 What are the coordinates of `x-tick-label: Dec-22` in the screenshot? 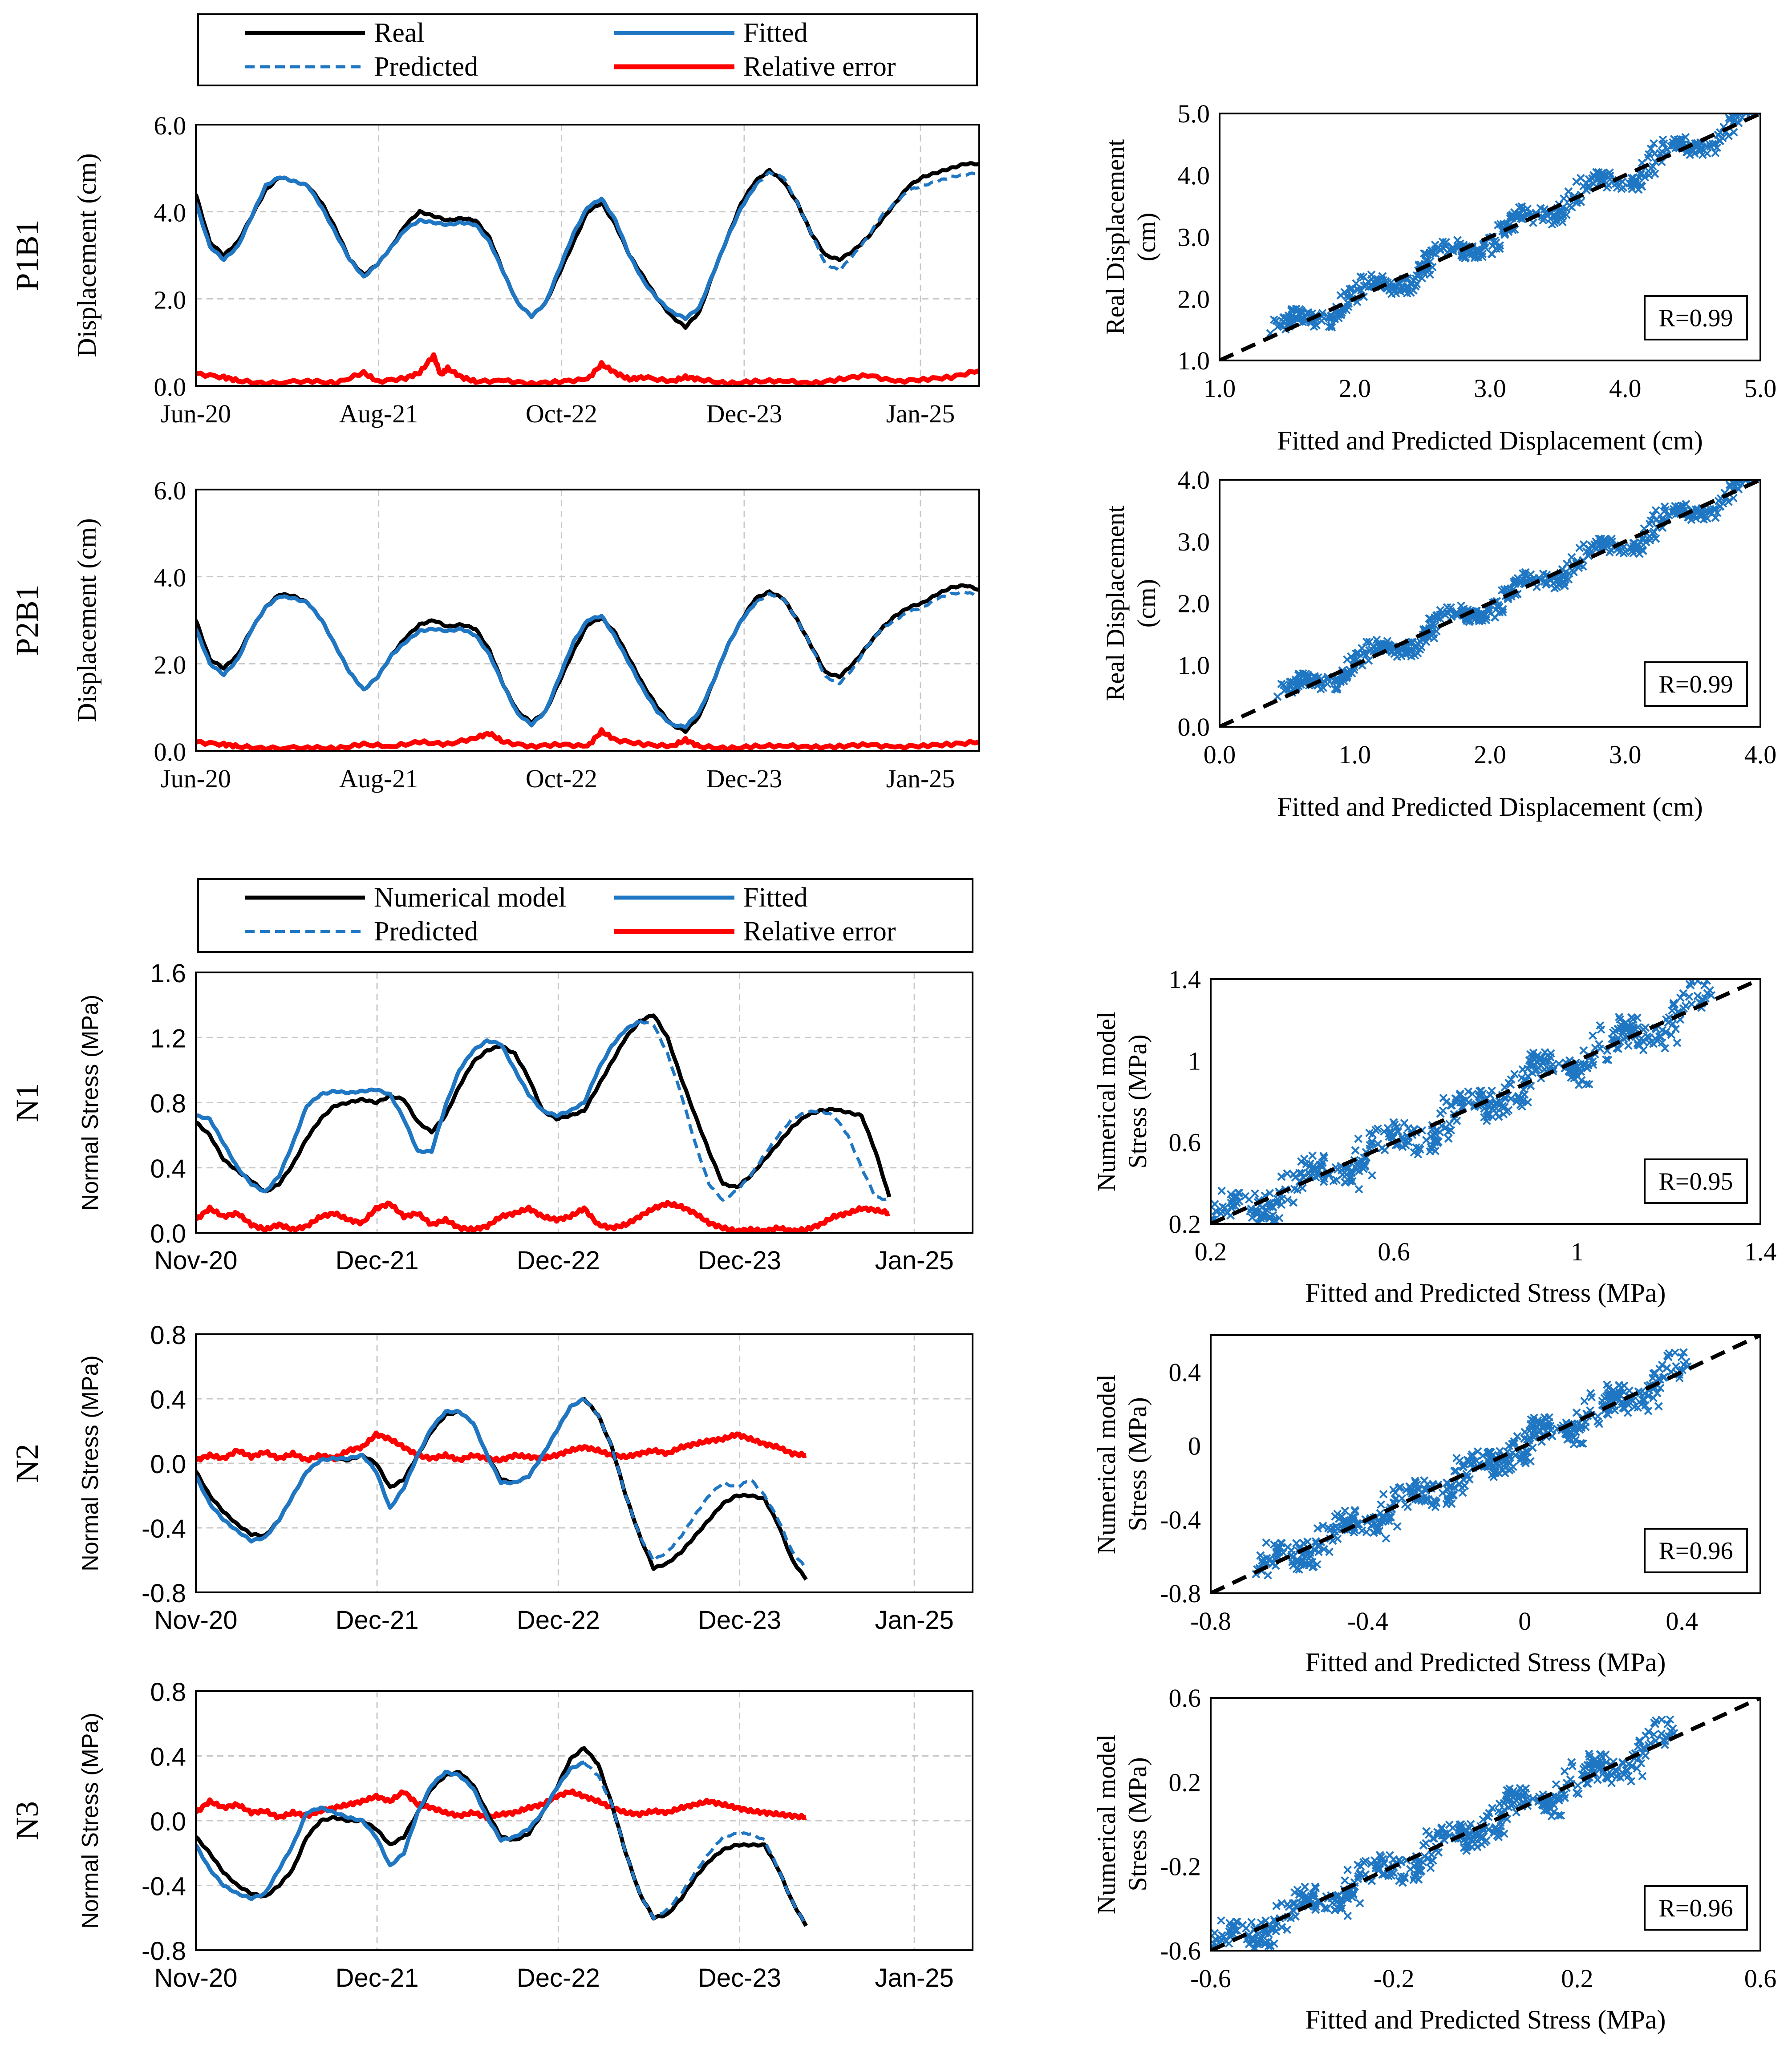 It's located at (558, 1978).